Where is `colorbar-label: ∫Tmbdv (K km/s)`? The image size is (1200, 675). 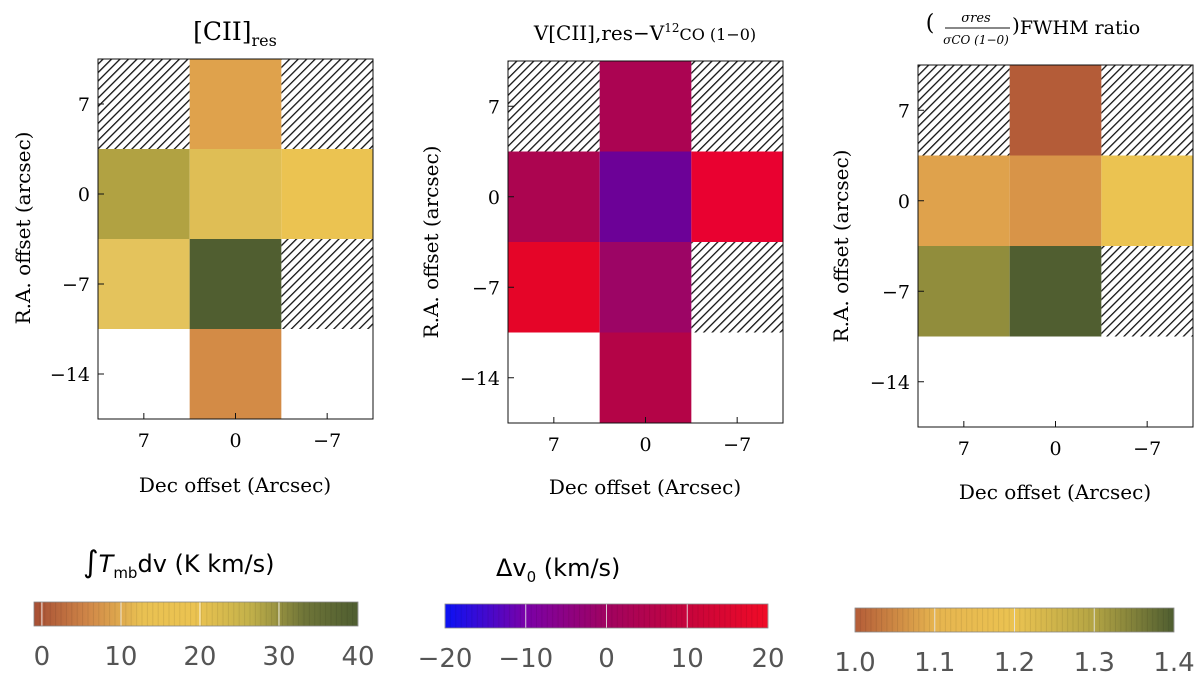 colorbar-label: ∫Tmbdv (K km/s) is located at coordinates (178, 563).